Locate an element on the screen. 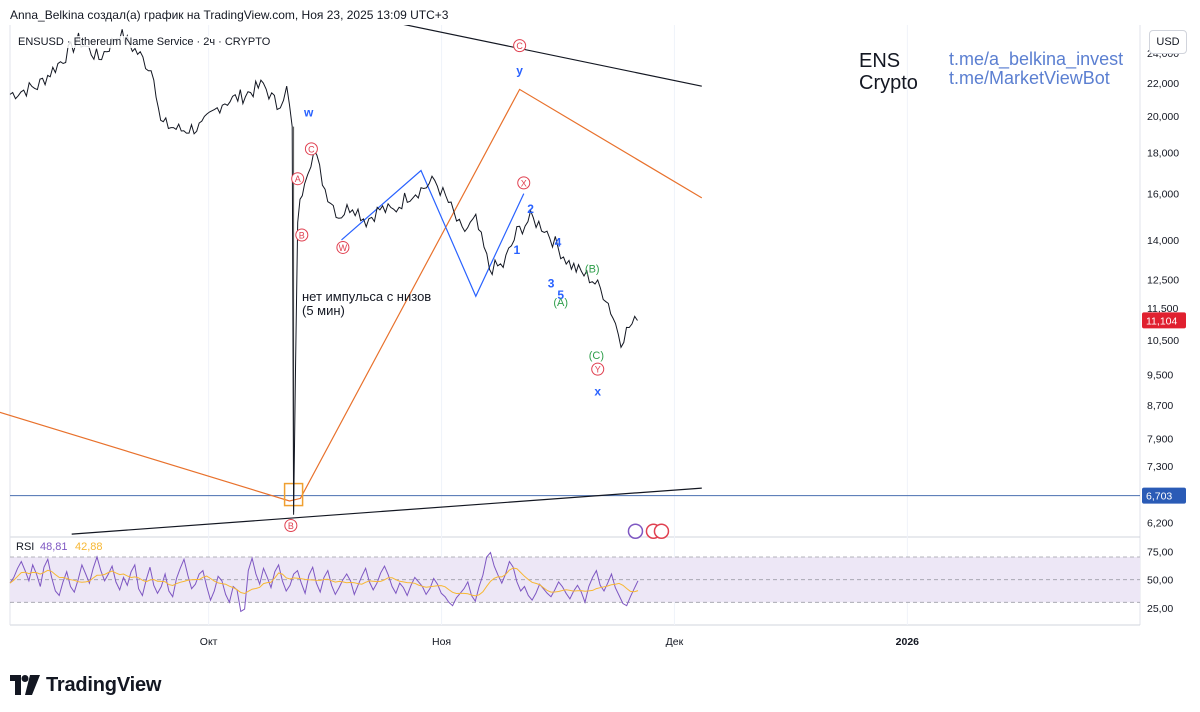 This screenshot has height=712, width=1200. level-badge is located at coordinates (1164, 495).